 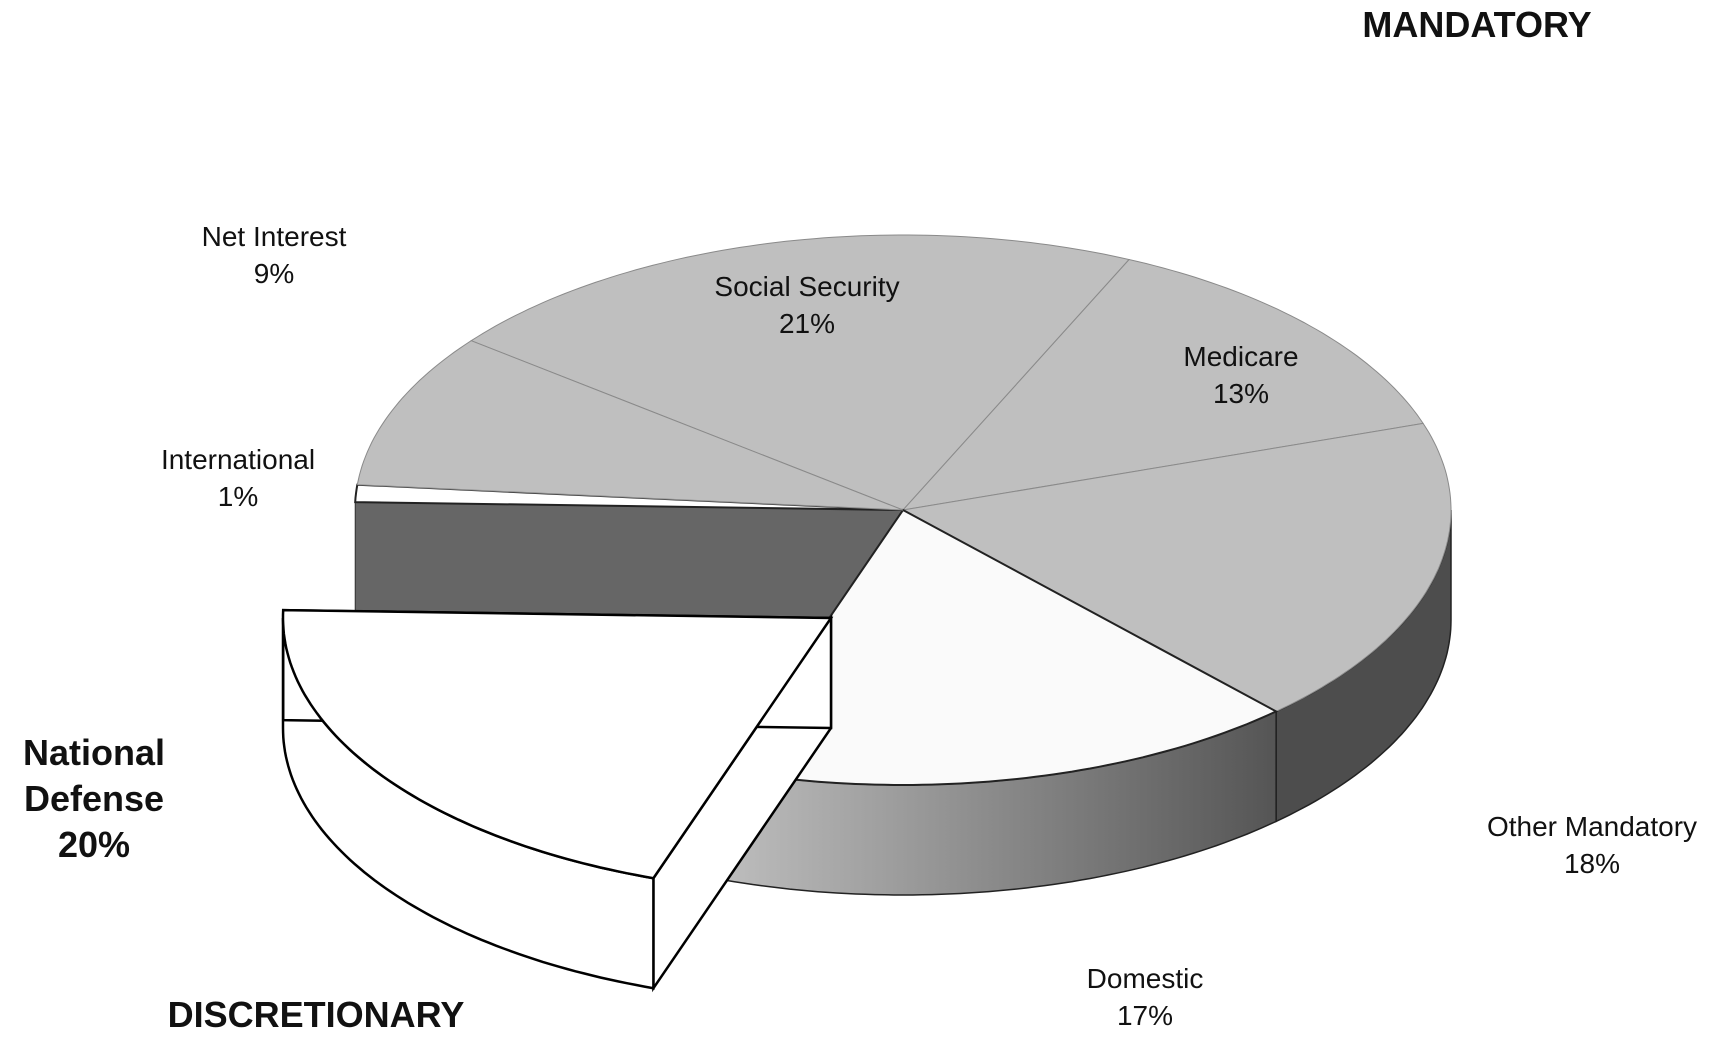 What do you see at coordinates (1145, 1015) in the screenshot?
I see `value-label: 17%` at bounding box center [1145, 1015].